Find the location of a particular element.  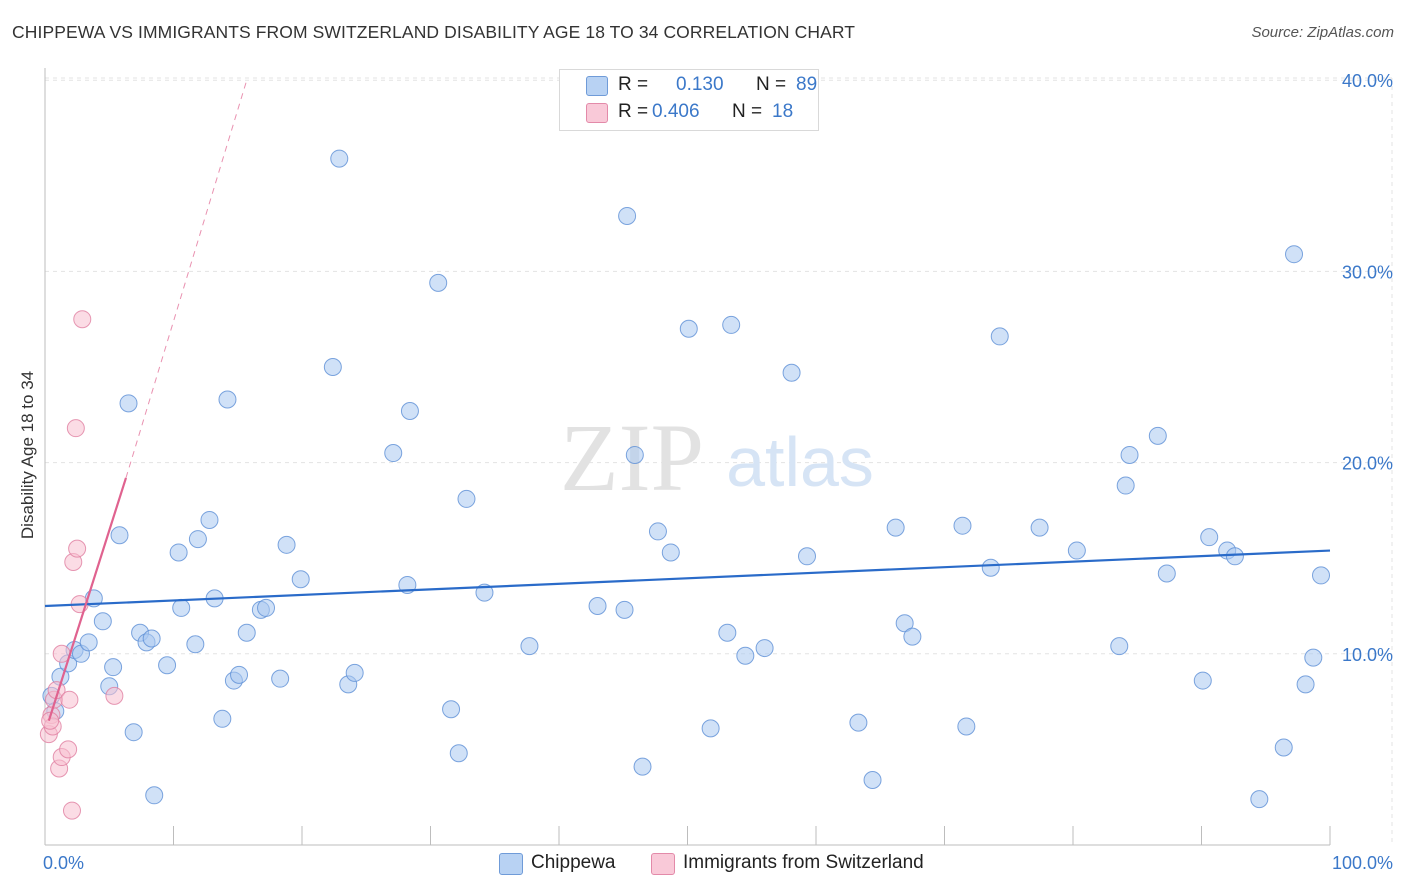

x-tick-label: 100.0% is located at coordinates (1362, 863).